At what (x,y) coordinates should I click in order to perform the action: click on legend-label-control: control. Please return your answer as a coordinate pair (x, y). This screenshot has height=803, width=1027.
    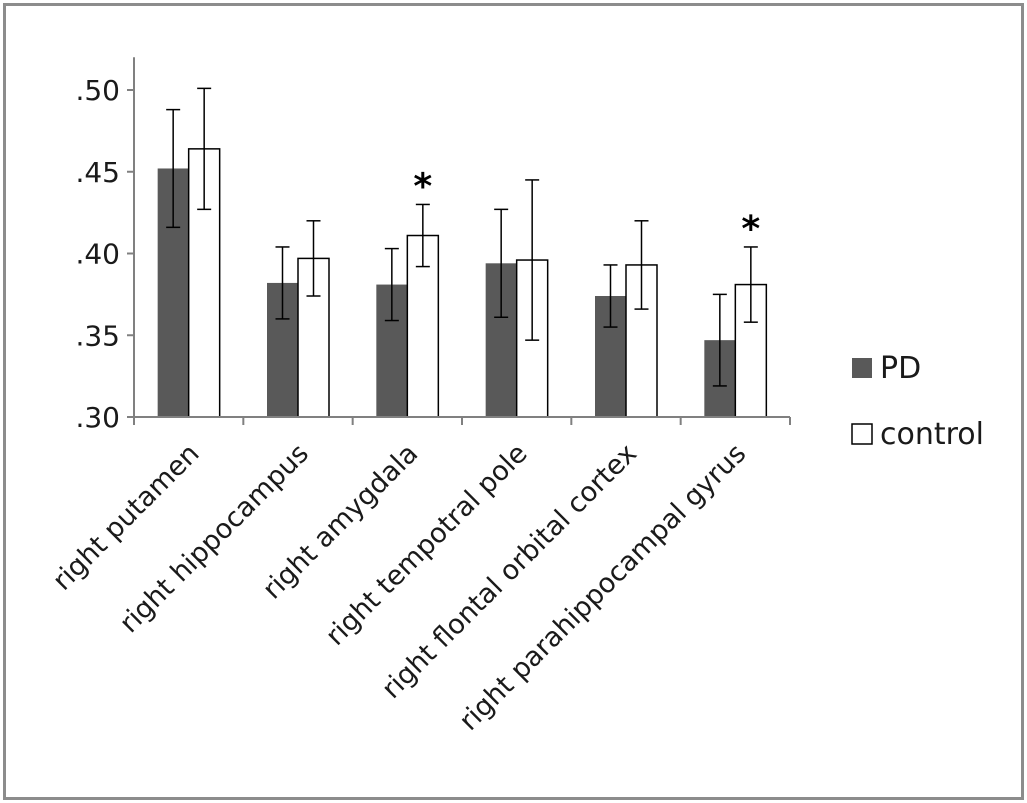
    Looking at the image, I should click on (932, 434).